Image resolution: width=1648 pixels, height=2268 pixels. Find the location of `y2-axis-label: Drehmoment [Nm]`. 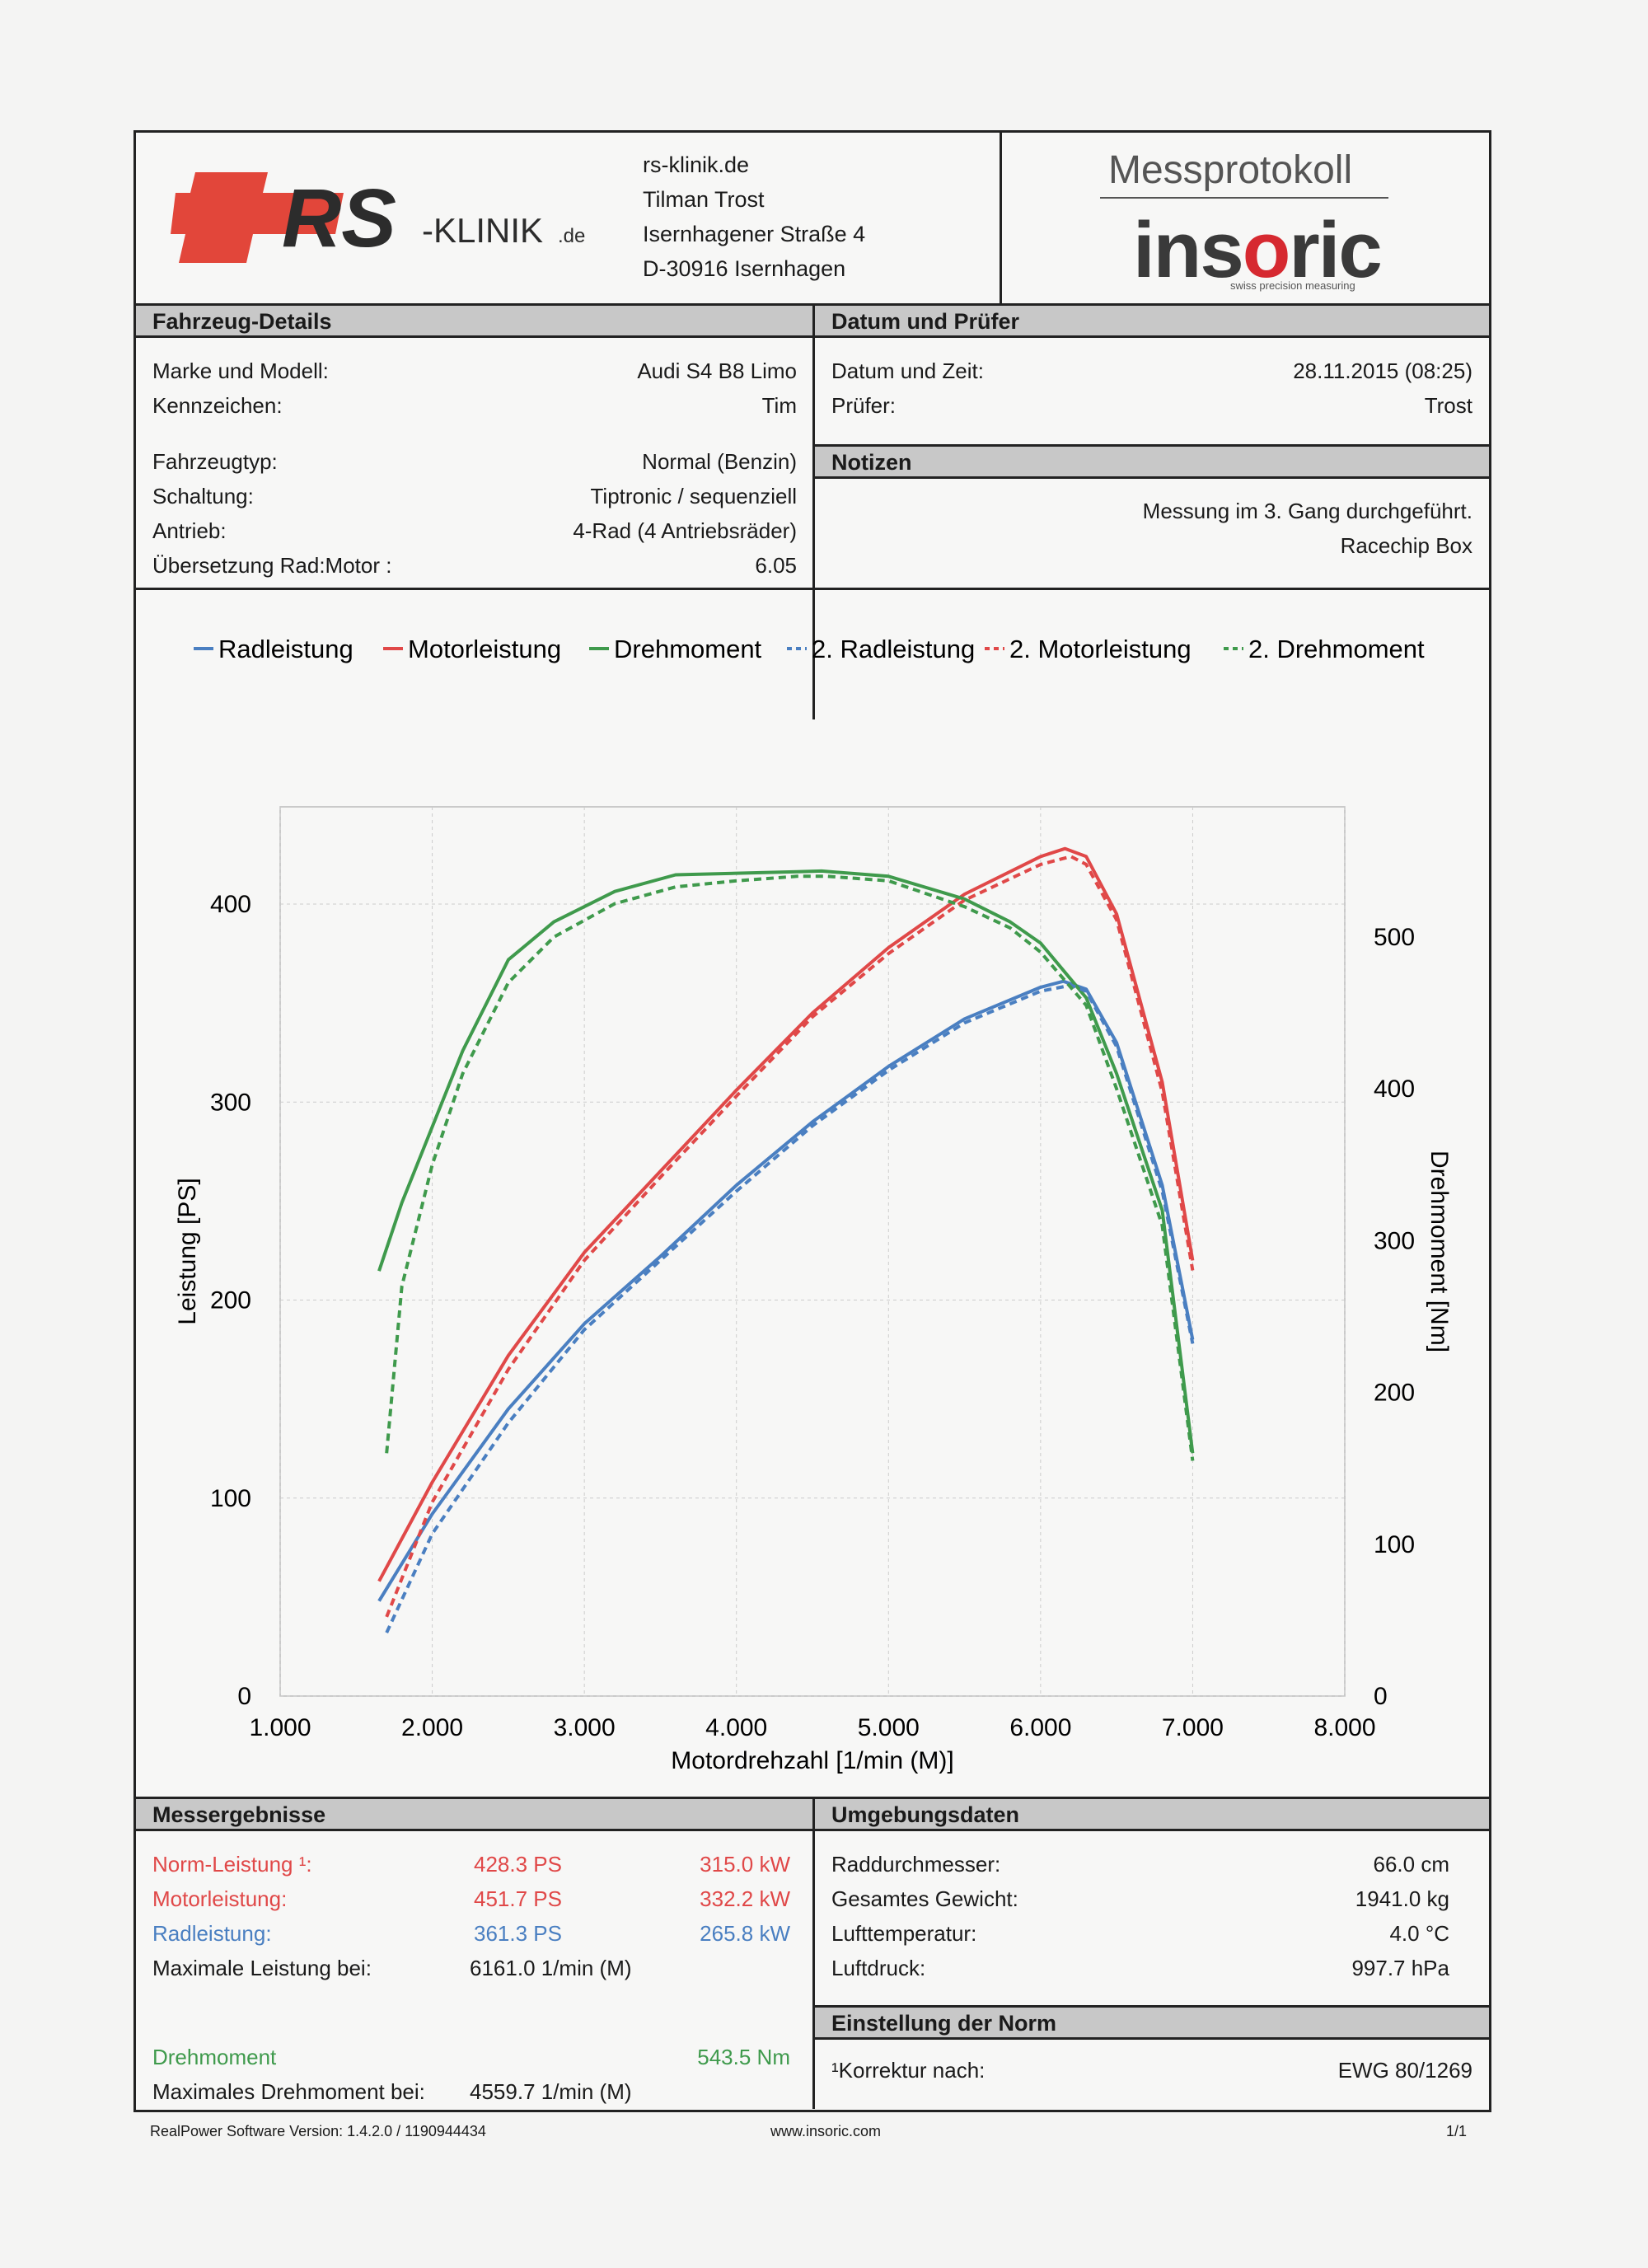

y2-axis-label: Drehmoment [Nm] is located at coordinates (1439, 1251).